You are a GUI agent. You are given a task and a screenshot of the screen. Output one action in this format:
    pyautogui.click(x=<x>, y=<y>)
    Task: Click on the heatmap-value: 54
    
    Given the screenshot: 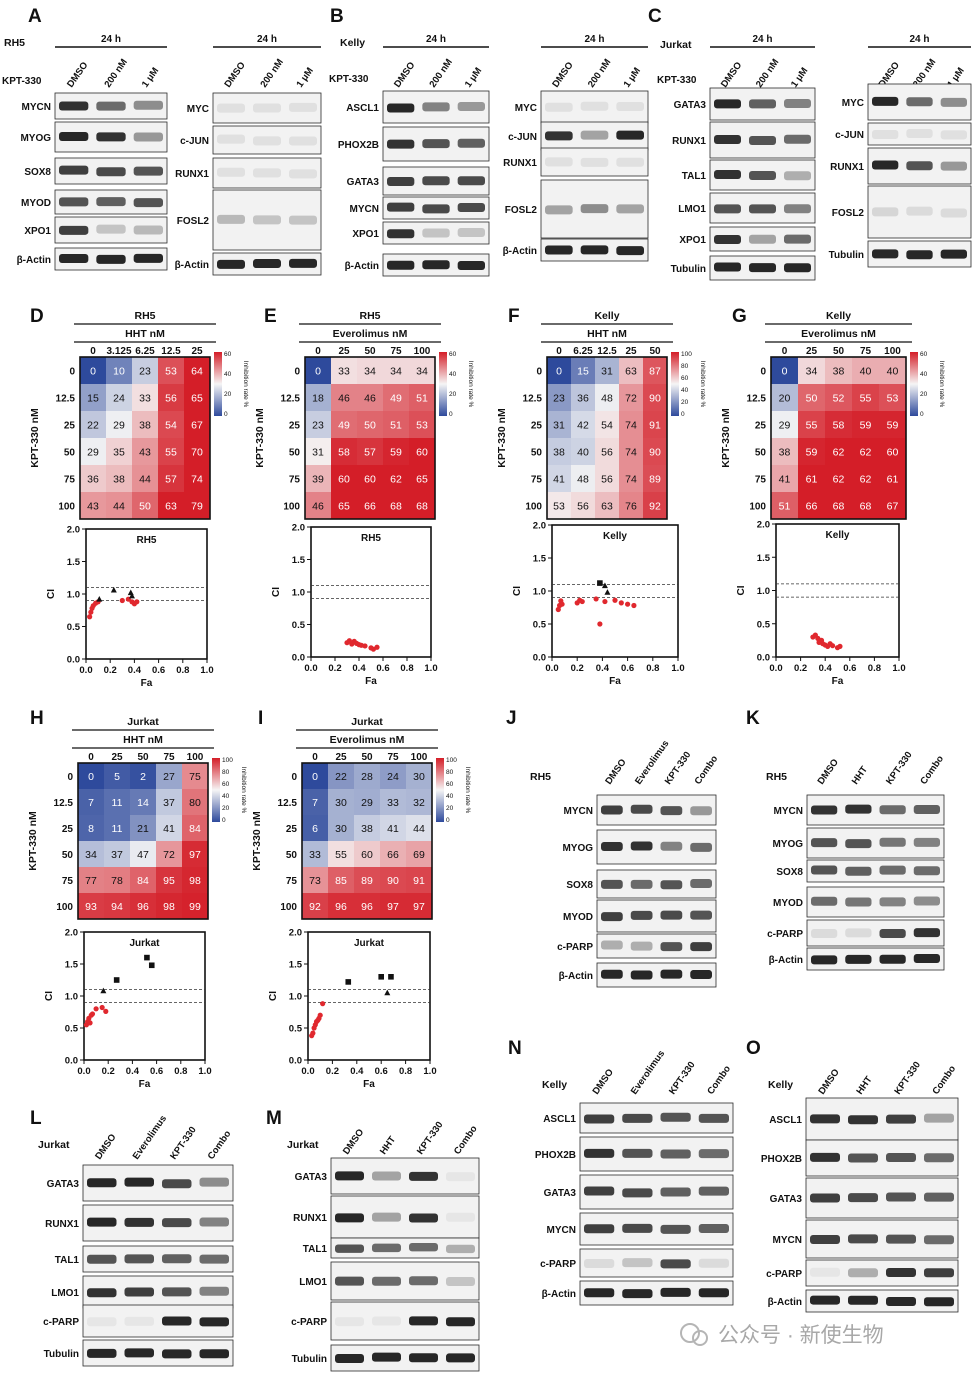 What is the action you would take?
    pyautogui.click(x=607, y=426)
    